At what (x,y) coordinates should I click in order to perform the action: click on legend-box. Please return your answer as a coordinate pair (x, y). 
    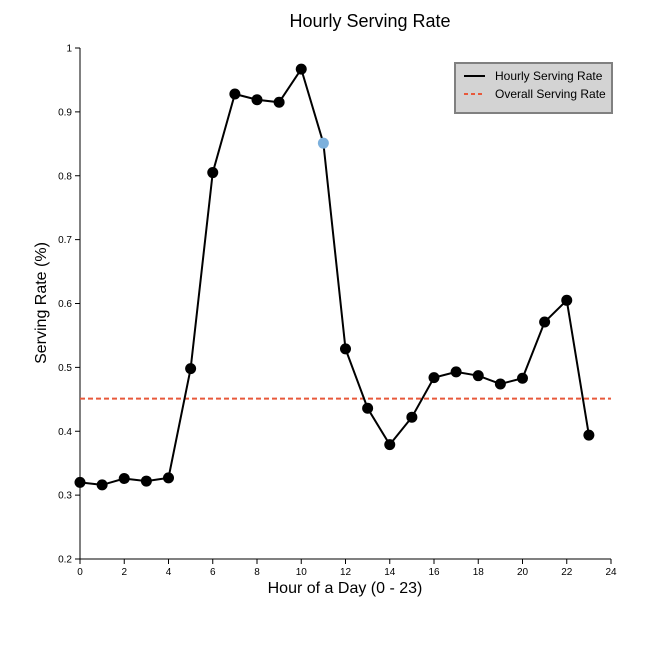
    Looking at the image, I should click on (533, 88).